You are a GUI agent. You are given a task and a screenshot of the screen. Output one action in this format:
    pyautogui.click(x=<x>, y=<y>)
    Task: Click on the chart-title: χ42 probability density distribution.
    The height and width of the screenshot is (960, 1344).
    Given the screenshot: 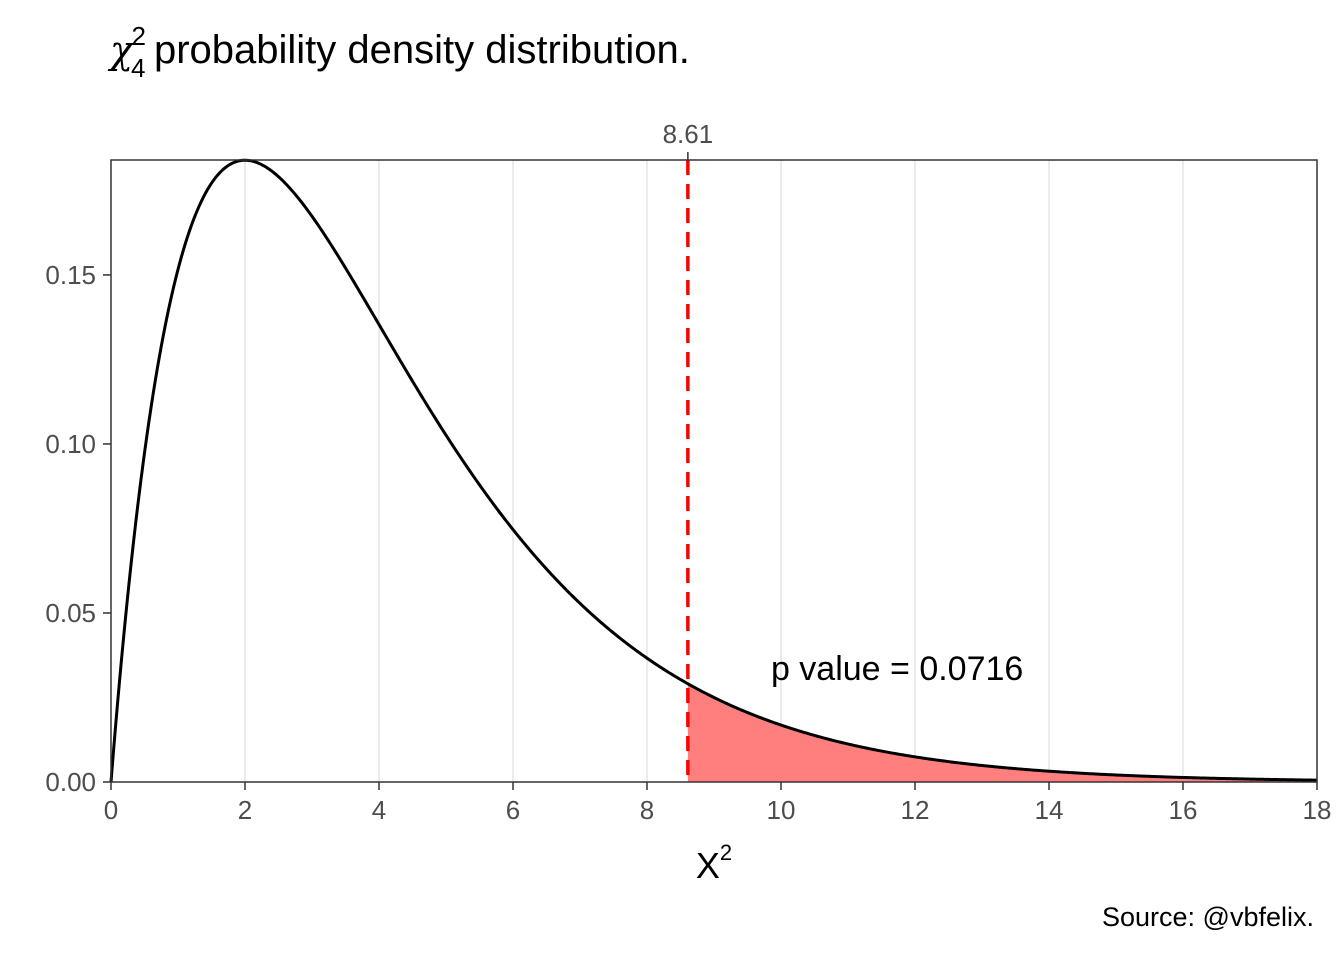 What is the action you would take?
    pyautogui.click(x=400, y=52)
    